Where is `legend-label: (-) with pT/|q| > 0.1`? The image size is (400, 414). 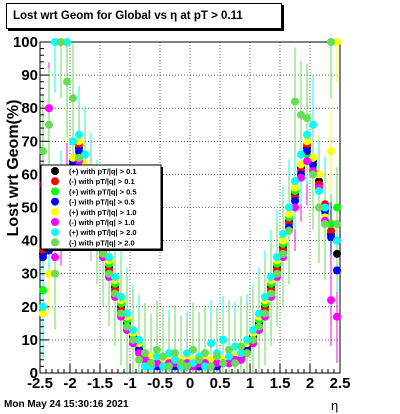 legend-label: (-) with pT/|q| > 0.1 is located at coordinates (102, 181).